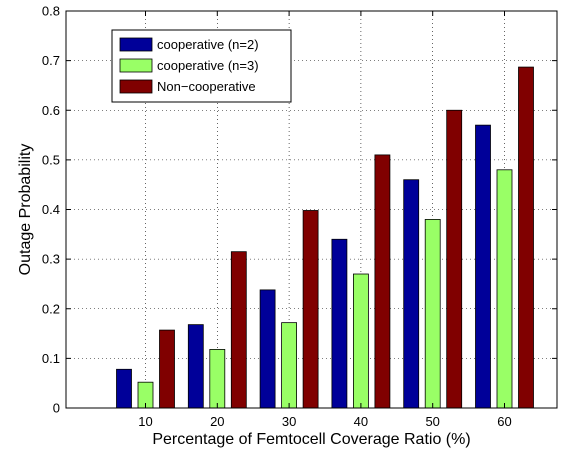  Describe the element at coordinates (51, 308) in the screenshot. I see `y-tick-label: 0.2` at that location.